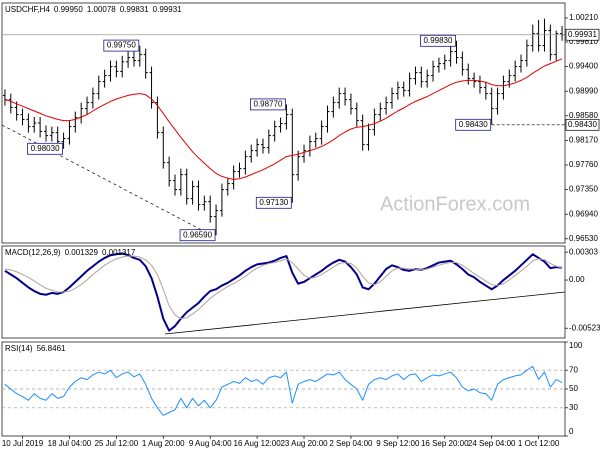  Describe the element at coordinates (573, 388) in the screenshot. I see `y-tick-label: 50` at that location.